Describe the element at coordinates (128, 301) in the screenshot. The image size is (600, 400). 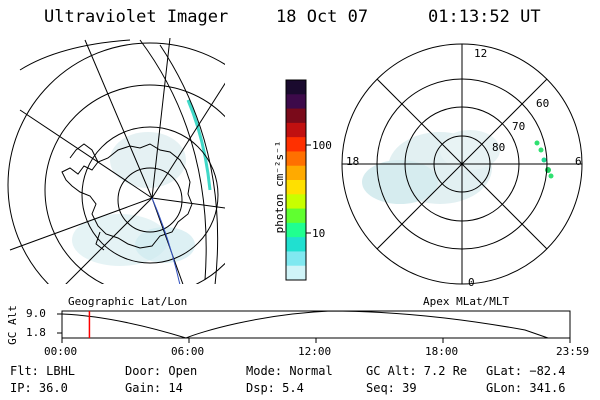
I see `geographic-caption: Geographic Lat/Lon` at that location.